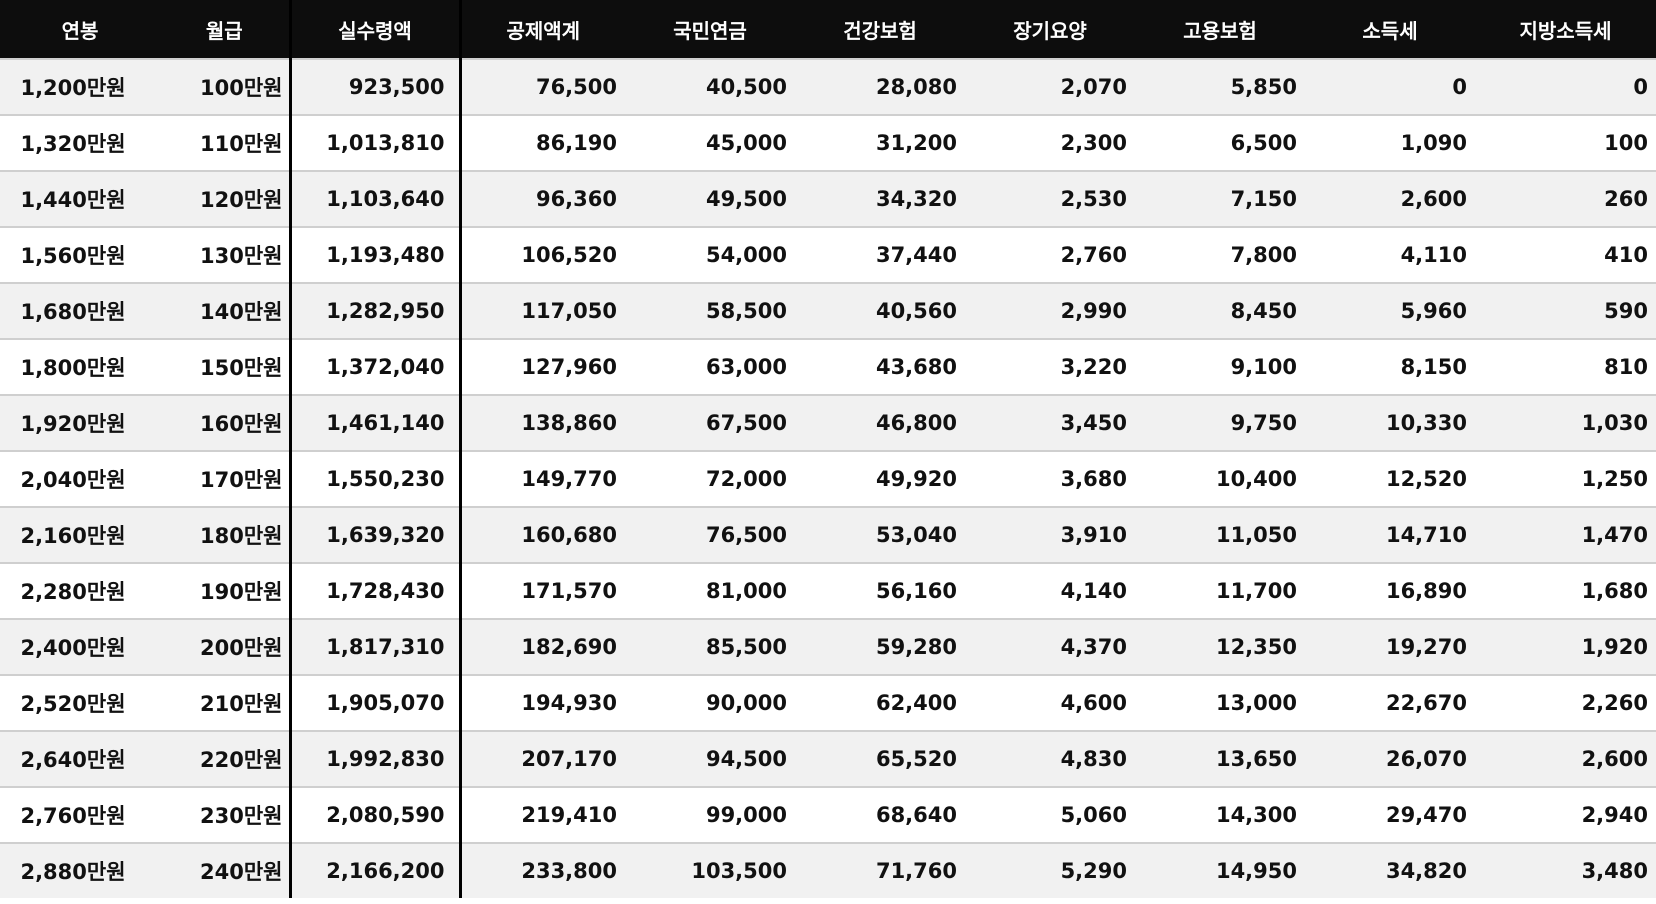 The height and width of the screenshot is (904, 1656). What do you see at coordinates (1220, 702) in the screenshot?
I see `cell-employment-insurance: 13,000` at bounding box center [1220, 702].